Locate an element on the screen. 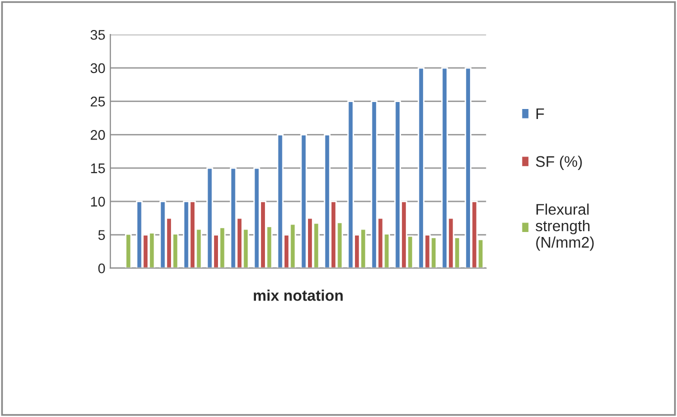 The image size is (677, 417). y-tick-label: 25 is located at coordinates (97, 101).